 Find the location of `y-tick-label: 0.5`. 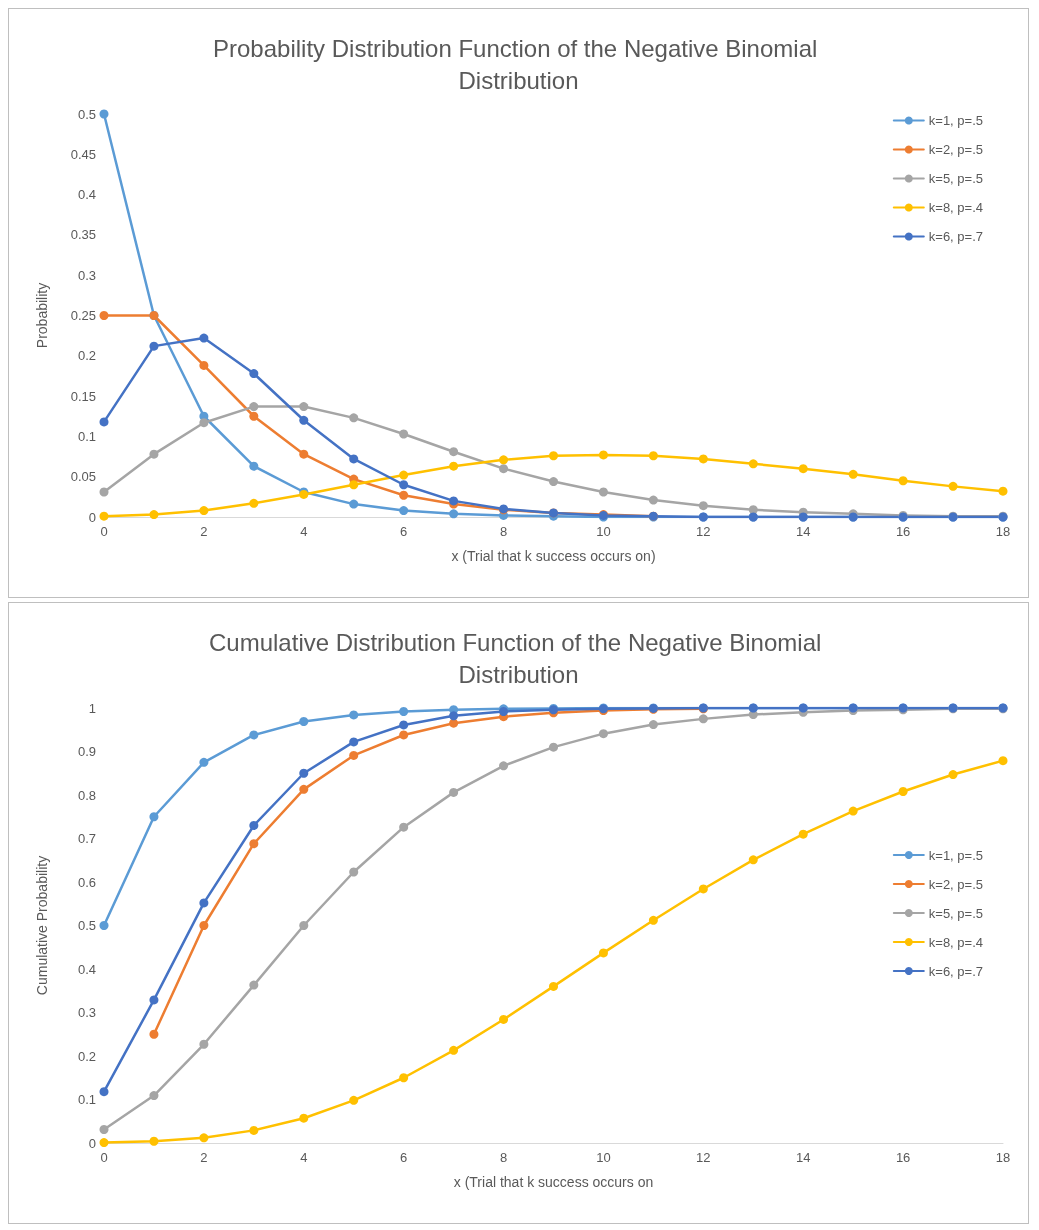

y-tick-label: 0.5 is located at coordinates (86, 925).